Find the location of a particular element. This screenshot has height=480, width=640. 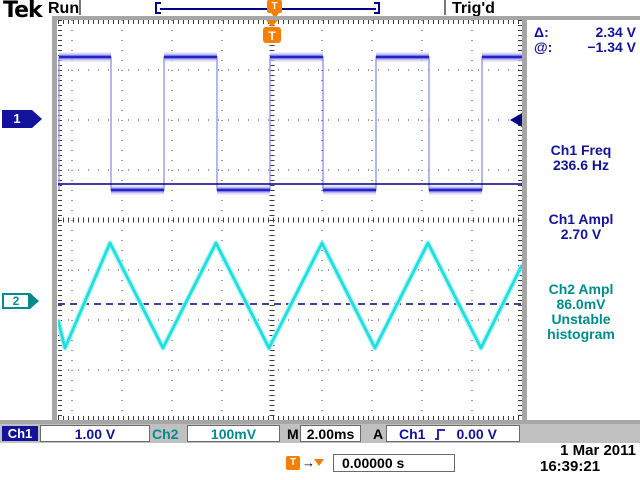

trigger-position-badge is located at coordinates (272, 35).